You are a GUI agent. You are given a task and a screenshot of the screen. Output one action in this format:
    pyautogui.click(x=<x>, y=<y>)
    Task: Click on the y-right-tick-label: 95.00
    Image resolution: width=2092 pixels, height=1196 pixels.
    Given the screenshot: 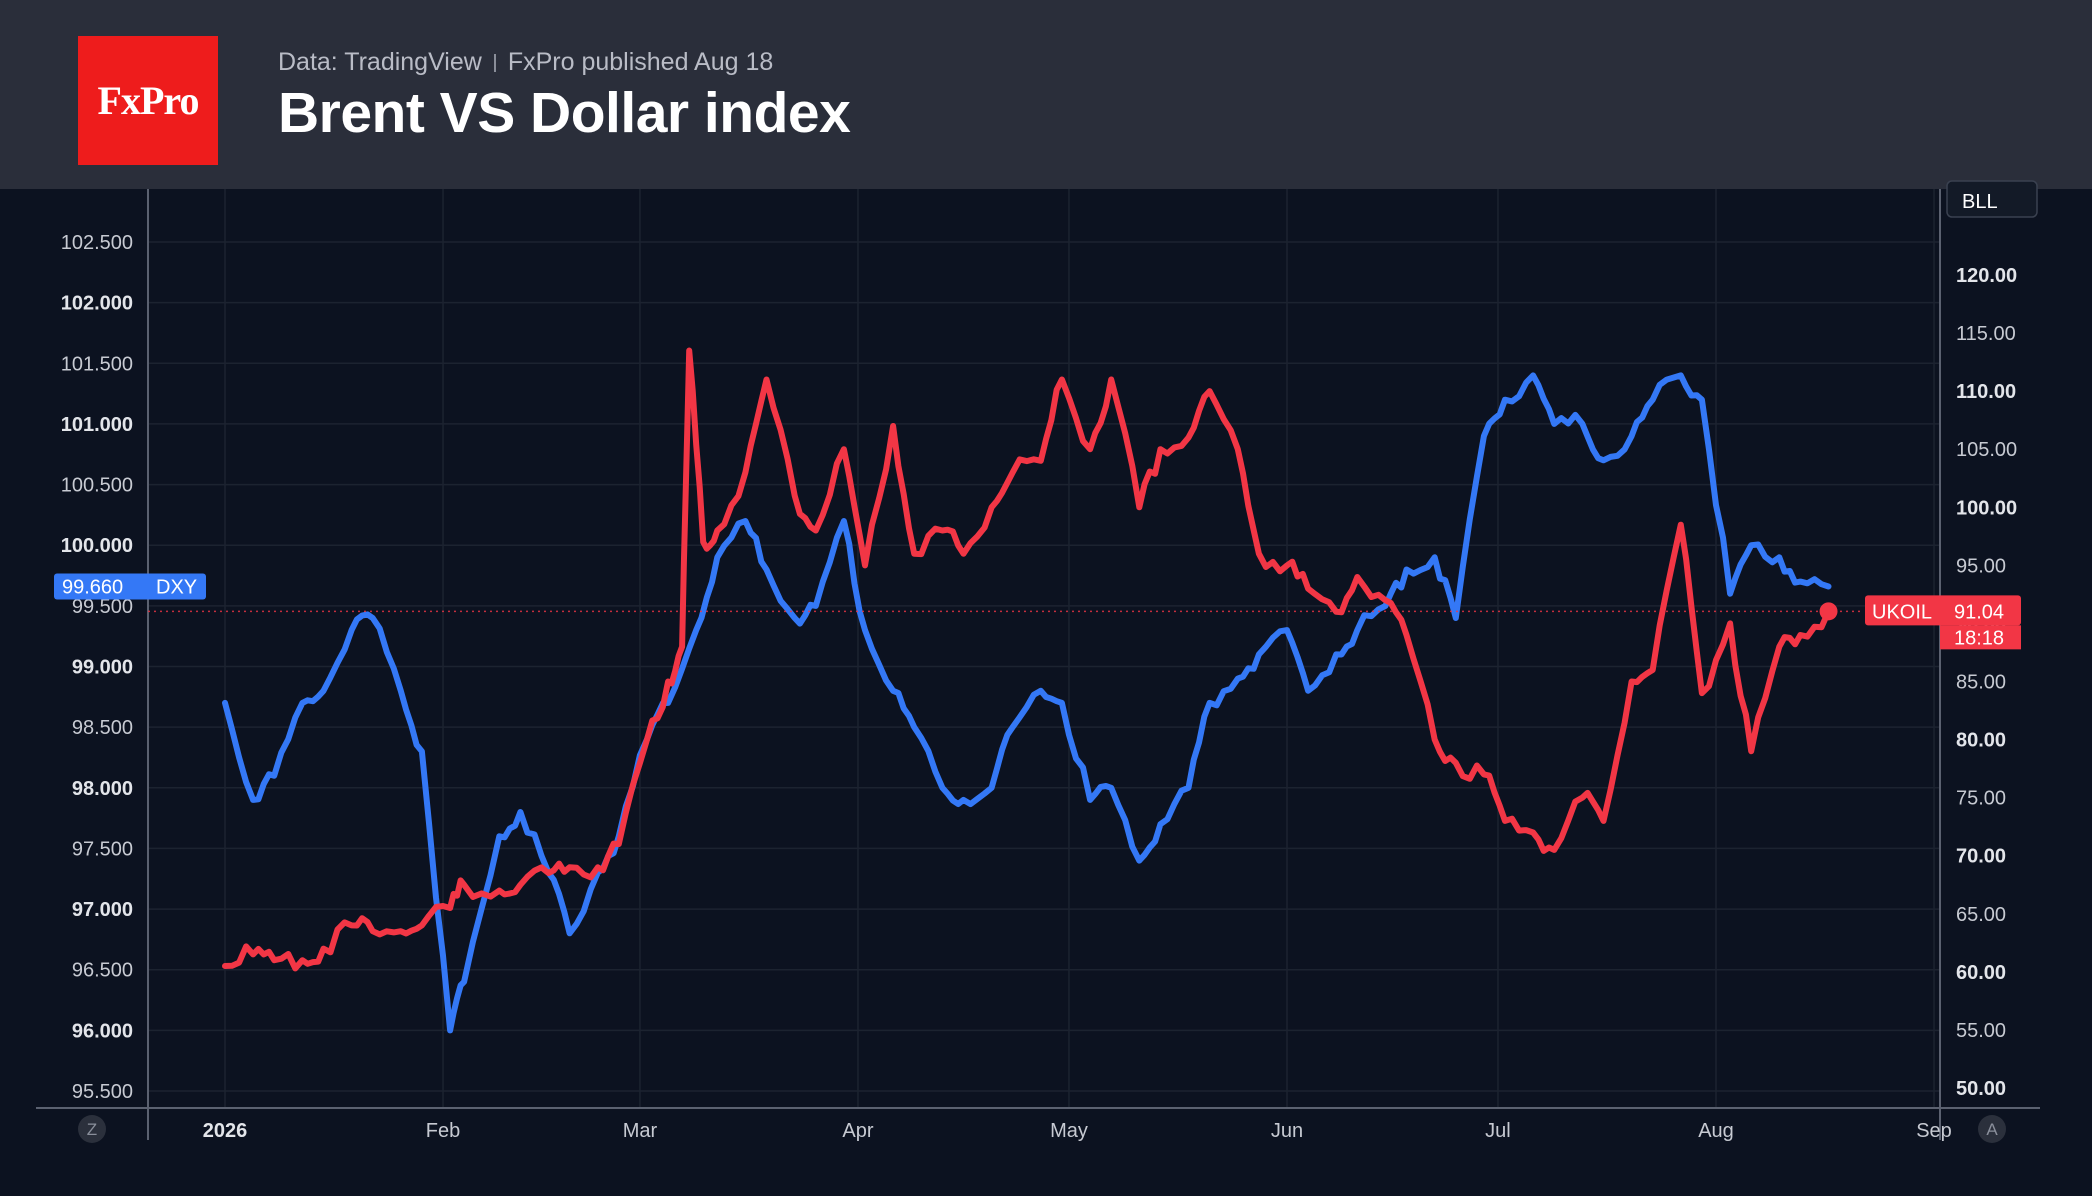 What is the action you would take?
    pyautogui.click(x=1981, y=566)
    